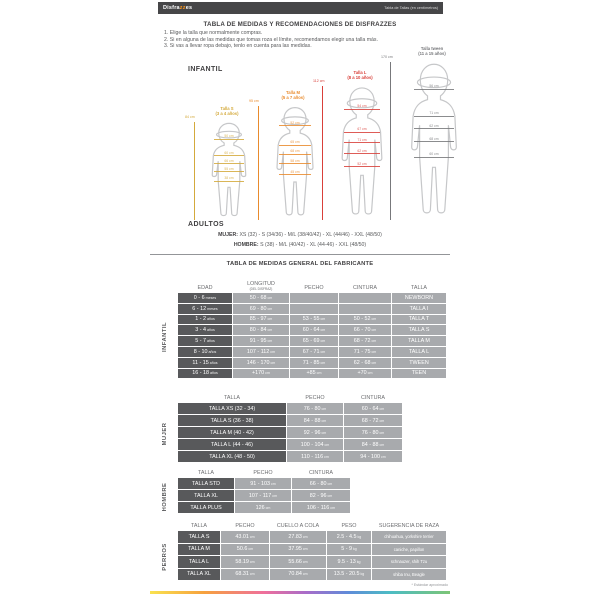 Image resolution: width=600 pixels, height=600 pixels. What do you see at coordinates (293, 95) in the screenshot?
I see `figure-size-label: Talla M (5 a 7 años)` at bounding box center [293, 95].